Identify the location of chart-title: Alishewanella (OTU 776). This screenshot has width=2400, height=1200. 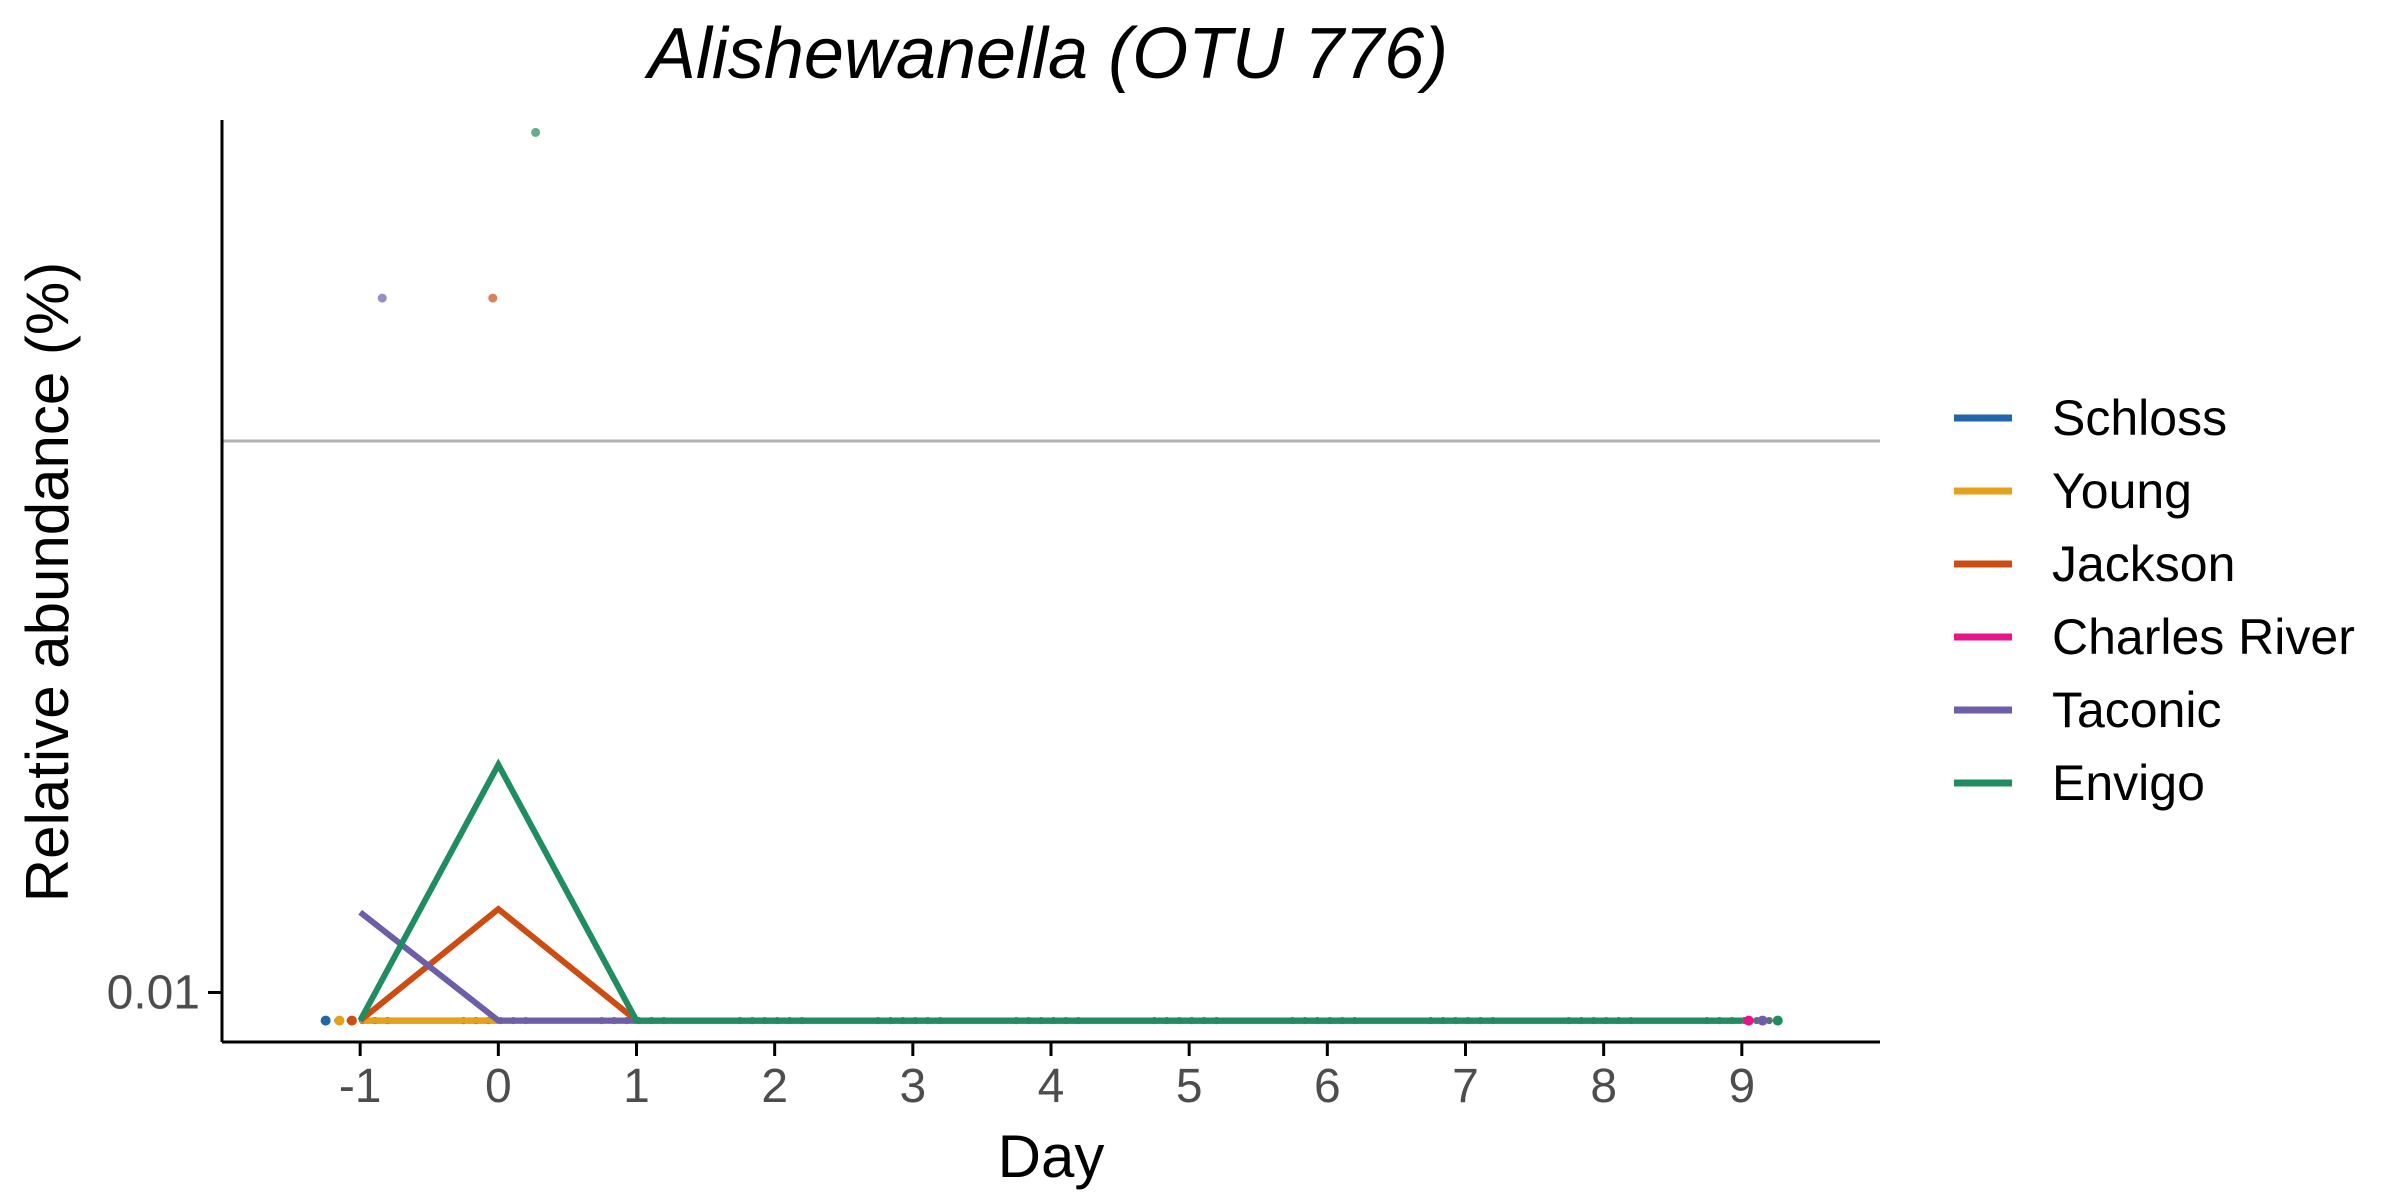
(1046, 54).